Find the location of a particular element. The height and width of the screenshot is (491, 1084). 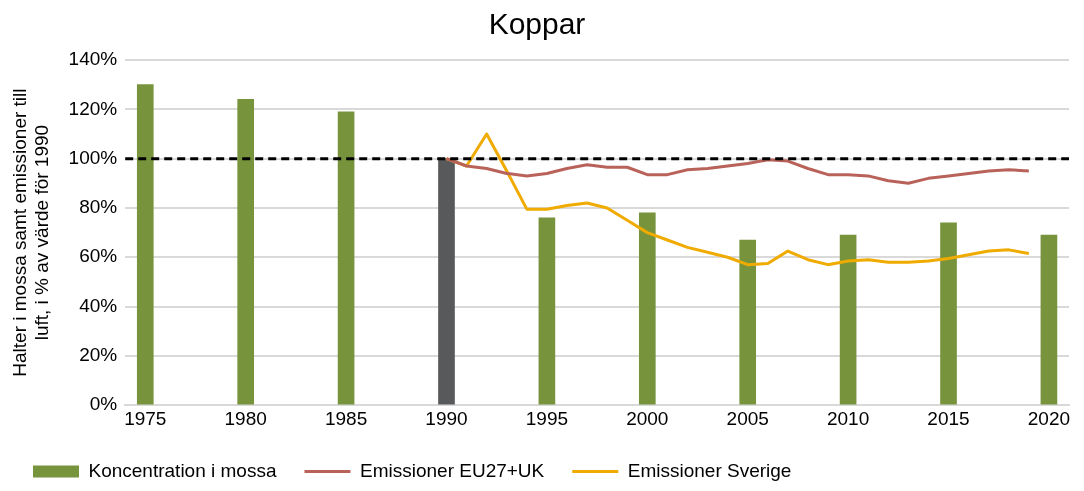

y-tick-label: 60% is located at coordinates (98, 256).